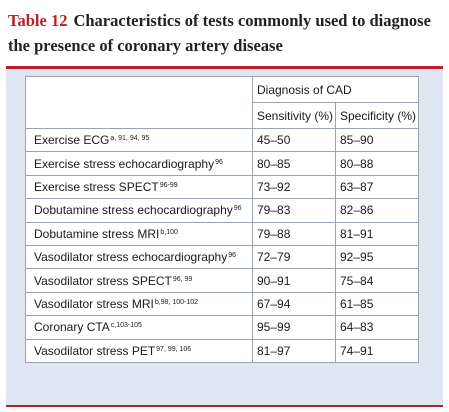  What do you see at coordinates (139, 102) in the screenshot?
I see `empty-header-cell` at bounding box center [139, 102].